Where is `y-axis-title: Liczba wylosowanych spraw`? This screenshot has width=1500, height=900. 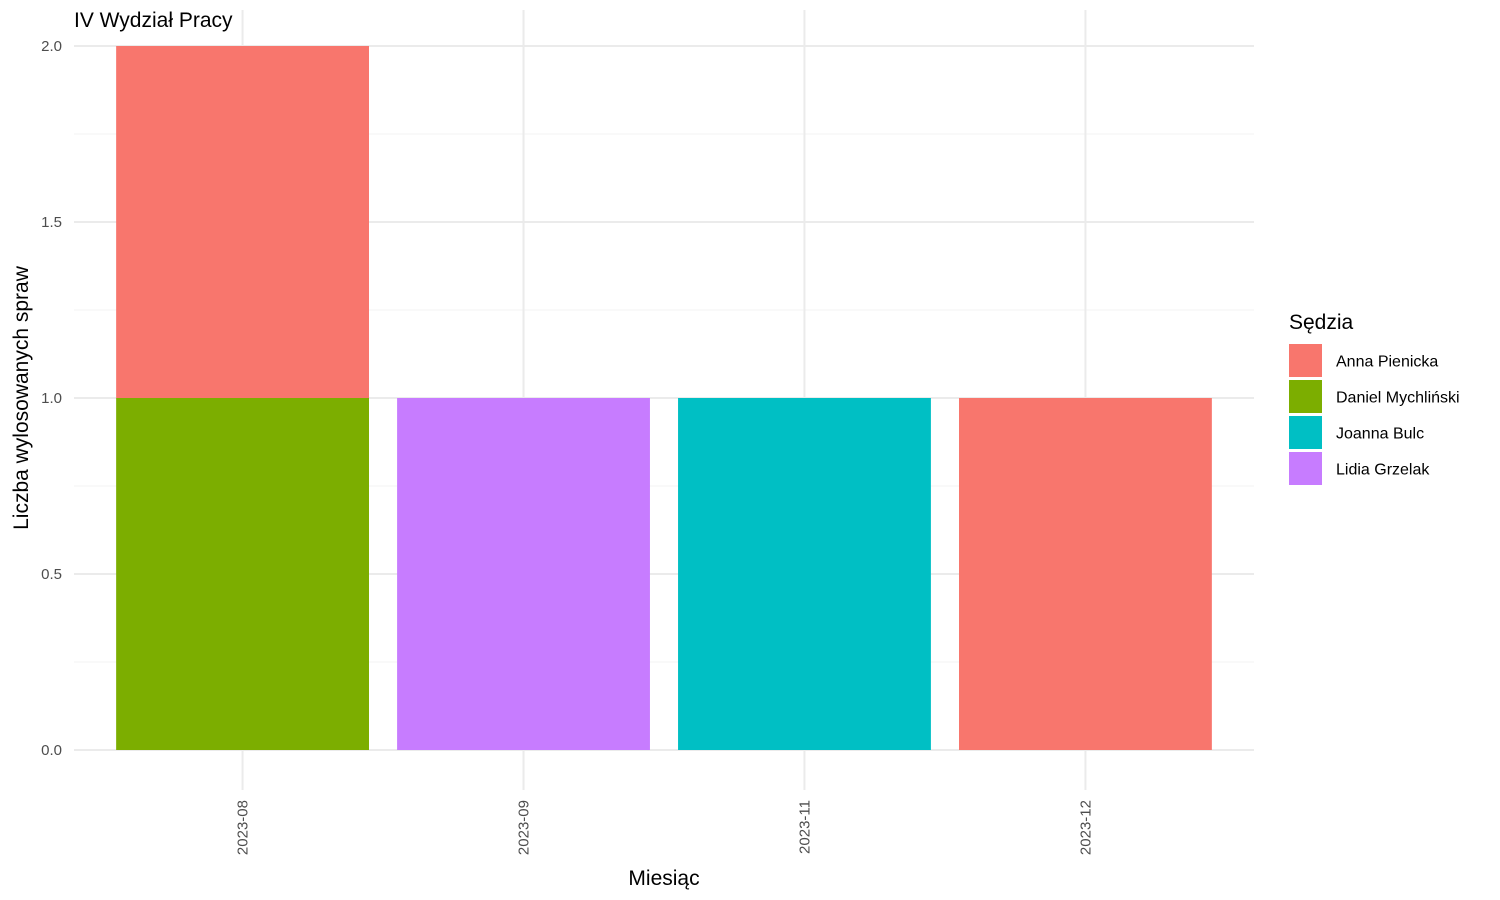 y-axis-title: Liczba wylosowanych spraw is located at coordinates (21, 397).